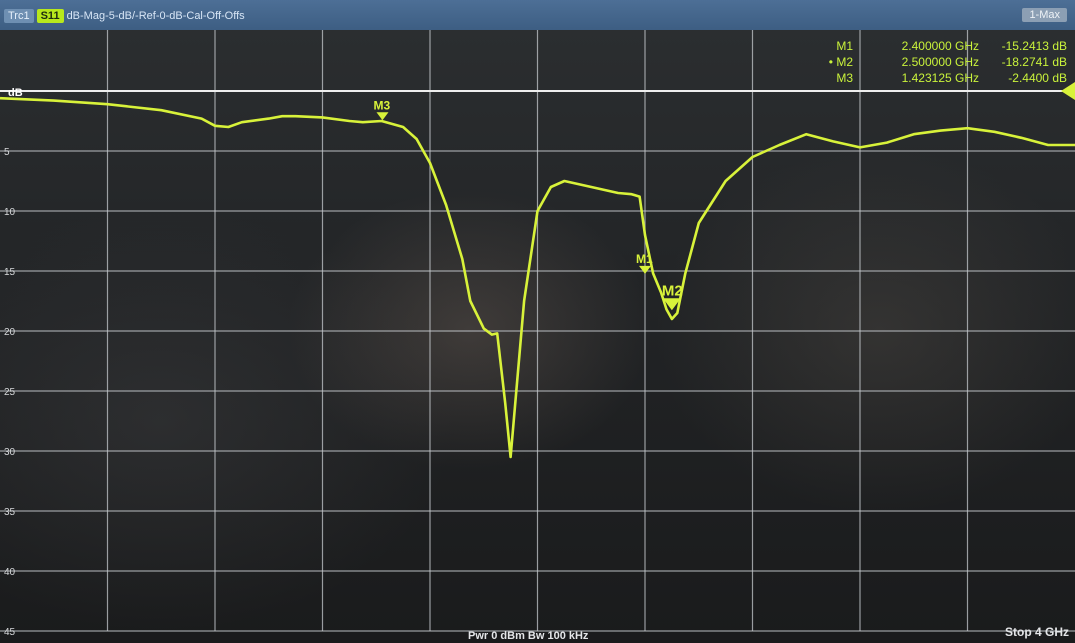  What do you see at coordinates (381, 105) in the screenshot?
I see `marker-m3-label: M3` at bounding box center [381, 105].